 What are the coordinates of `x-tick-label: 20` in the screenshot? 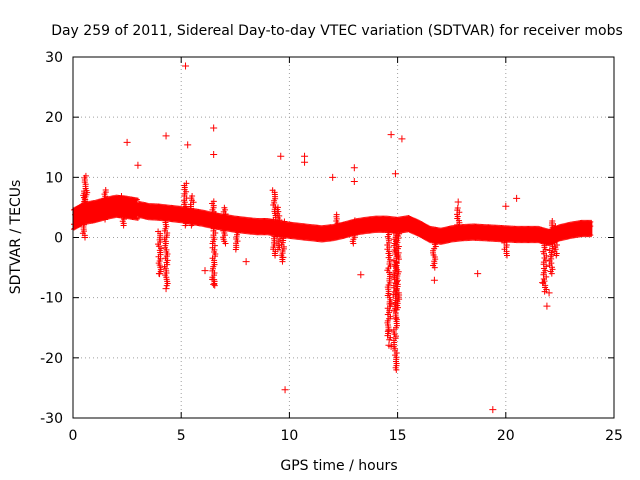 It's located at (506, 436).